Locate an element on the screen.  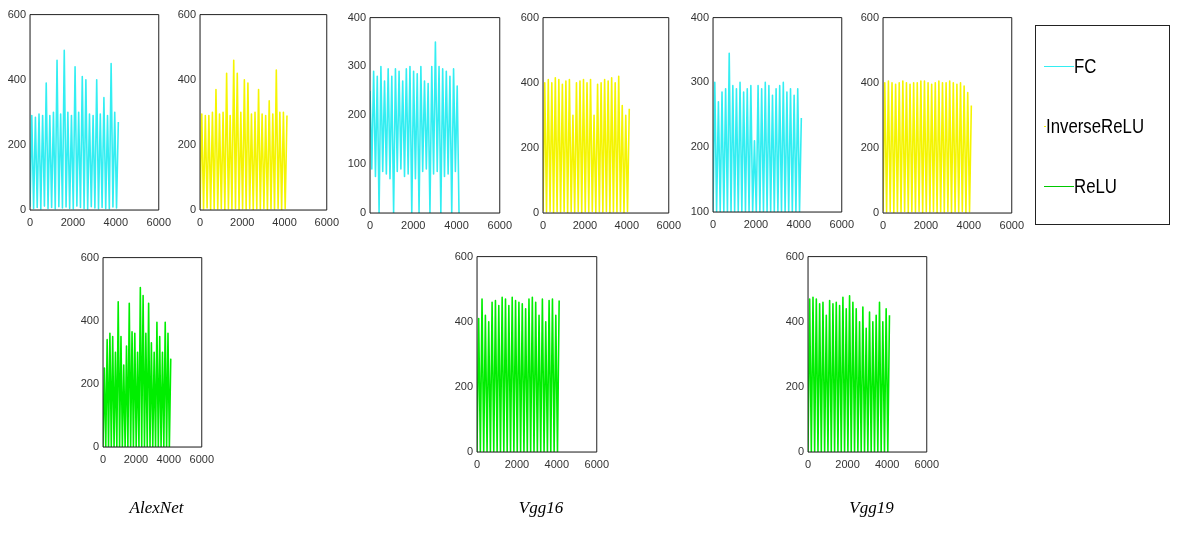
legend-label: FC is located at coordinates (1085, 66).